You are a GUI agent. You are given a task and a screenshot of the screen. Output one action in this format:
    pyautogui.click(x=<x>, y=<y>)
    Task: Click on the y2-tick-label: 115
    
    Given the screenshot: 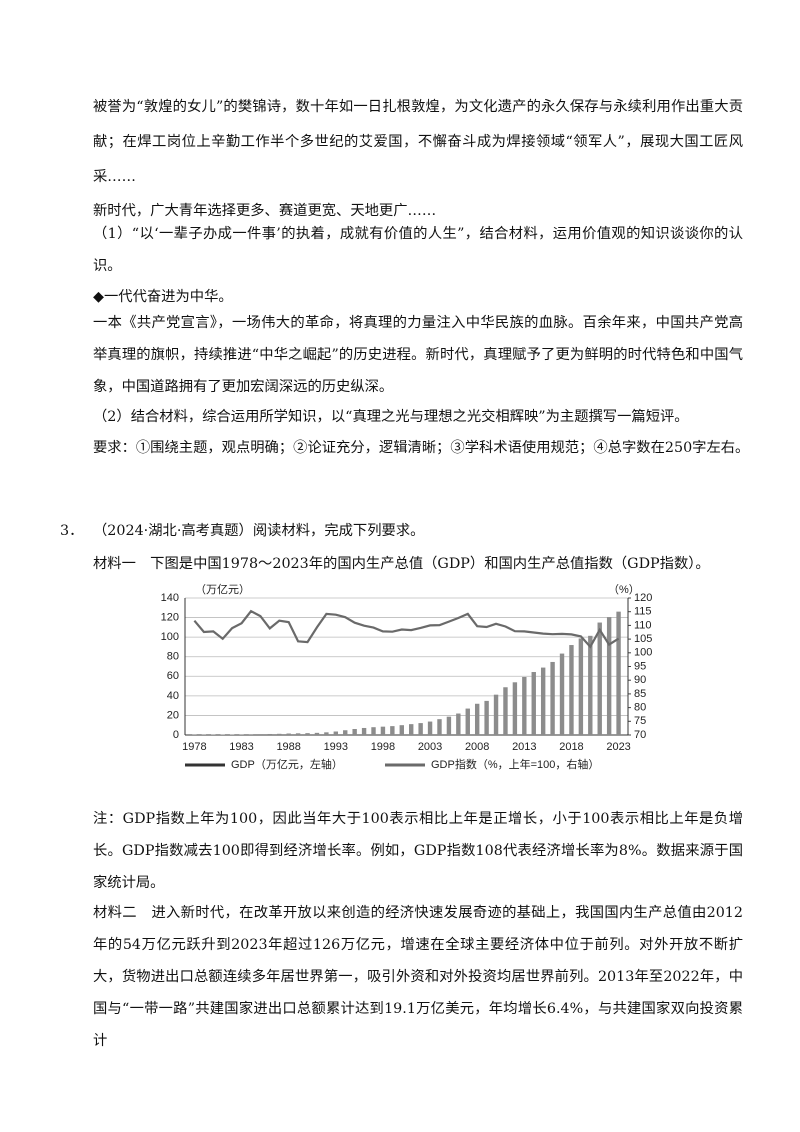 What is the action you would take?
    pyautogui.click(x=643, y=612)
    